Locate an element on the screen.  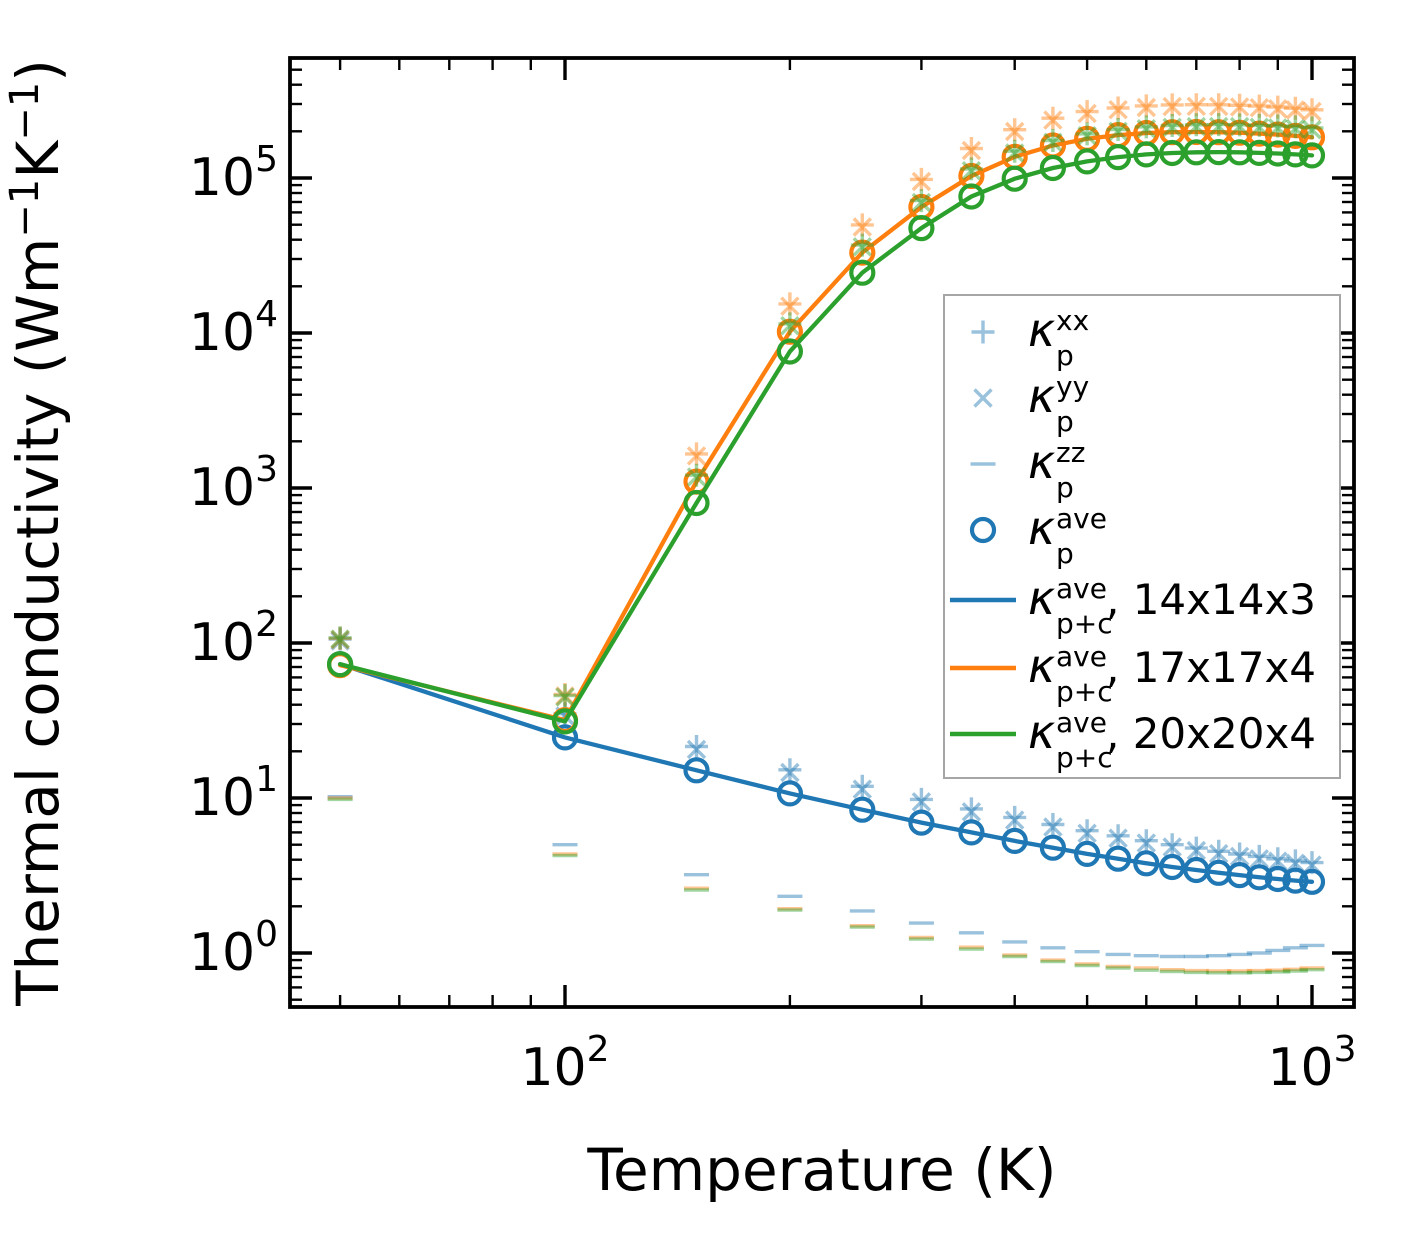
legend-entry-text: , 14x14x3 is located at coordinates (1211, 599).